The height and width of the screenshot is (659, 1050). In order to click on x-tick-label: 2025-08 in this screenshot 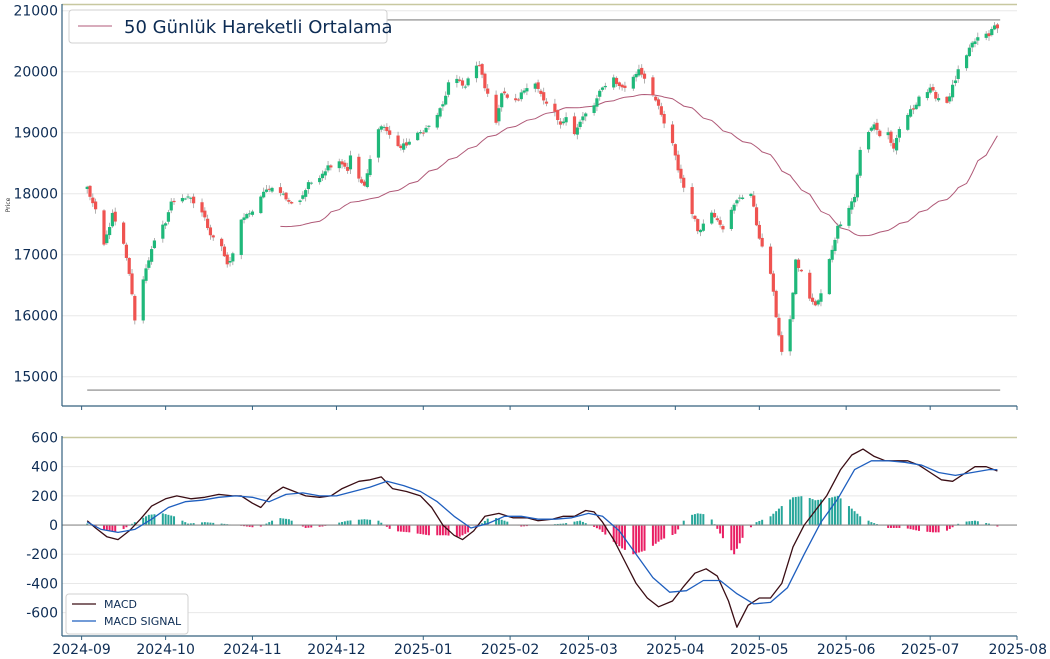, I will do `click(1018, 650)`.